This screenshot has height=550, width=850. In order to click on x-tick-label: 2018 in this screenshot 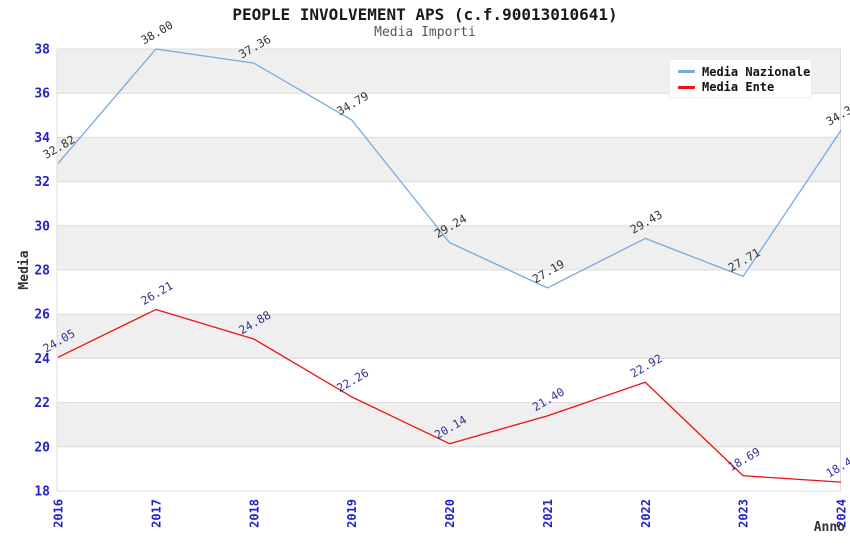, I will do `click(254, 513)`.